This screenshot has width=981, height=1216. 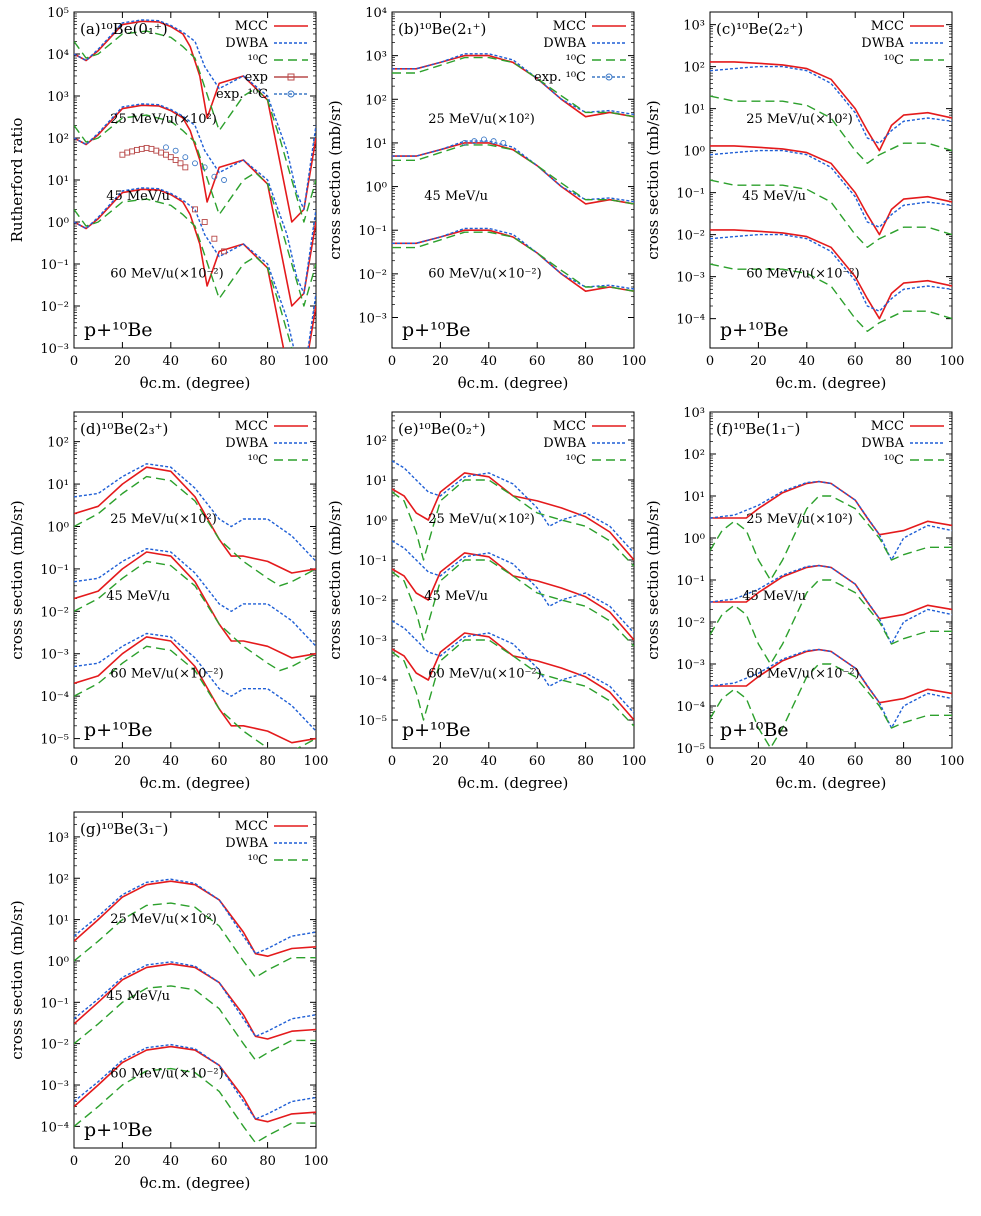 I want to click on y-tick-label: 10⁻⁵, so click(x=54, y=740).